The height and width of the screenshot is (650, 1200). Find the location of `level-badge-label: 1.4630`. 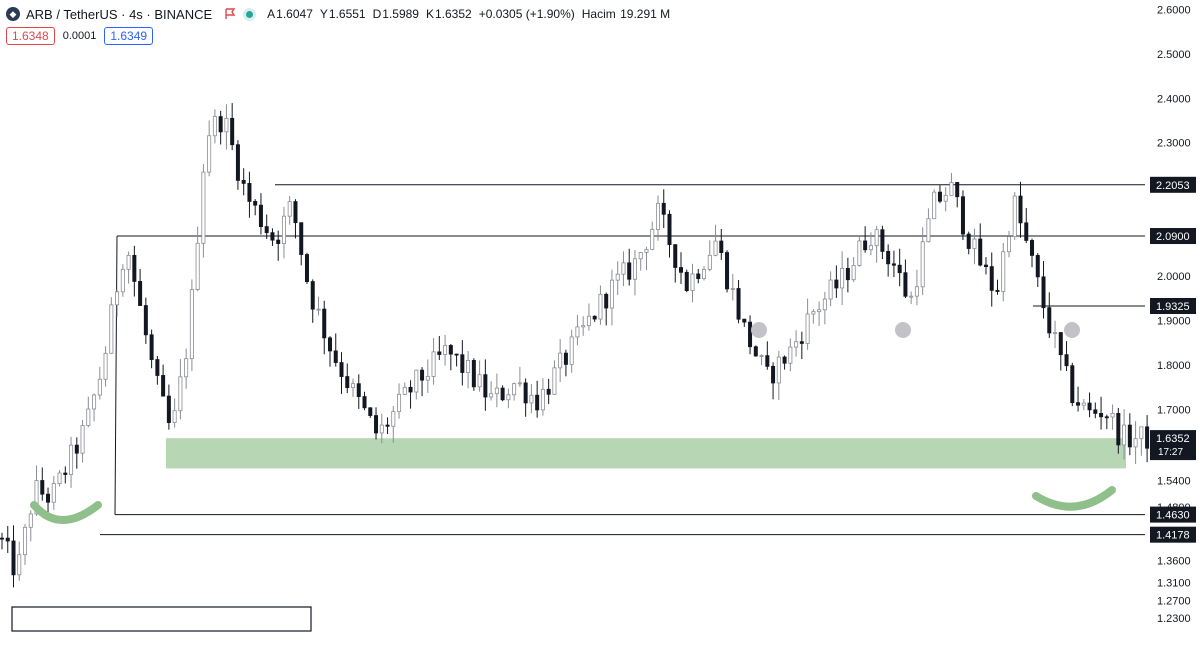

level-badge-label: 1.4630 is located at coordinates (1173, 516).